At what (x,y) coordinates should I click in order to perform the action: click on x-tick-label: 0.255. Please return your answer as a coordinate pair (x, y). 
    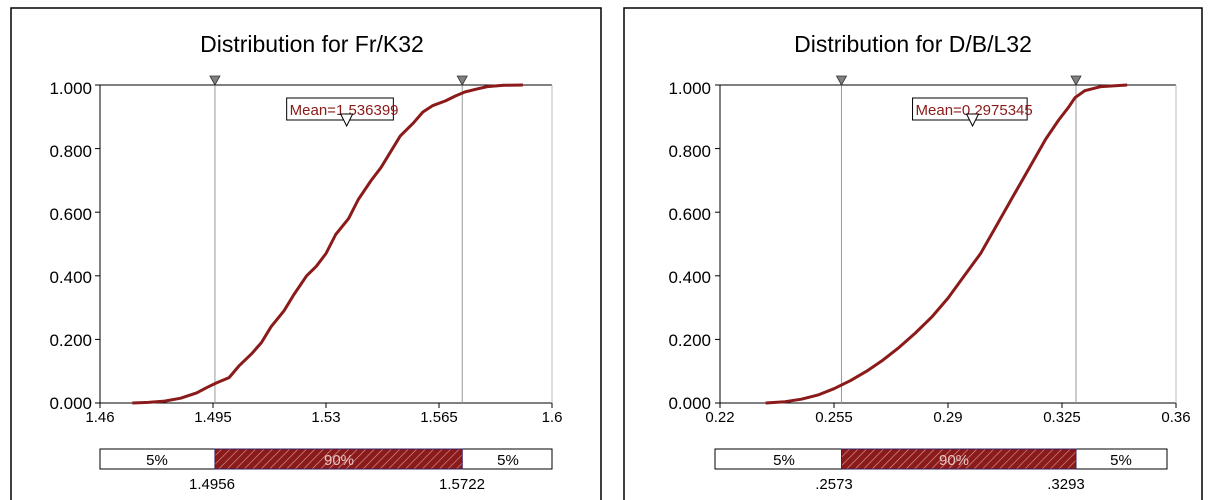
    Looking at the image, I should click on (834, 417).